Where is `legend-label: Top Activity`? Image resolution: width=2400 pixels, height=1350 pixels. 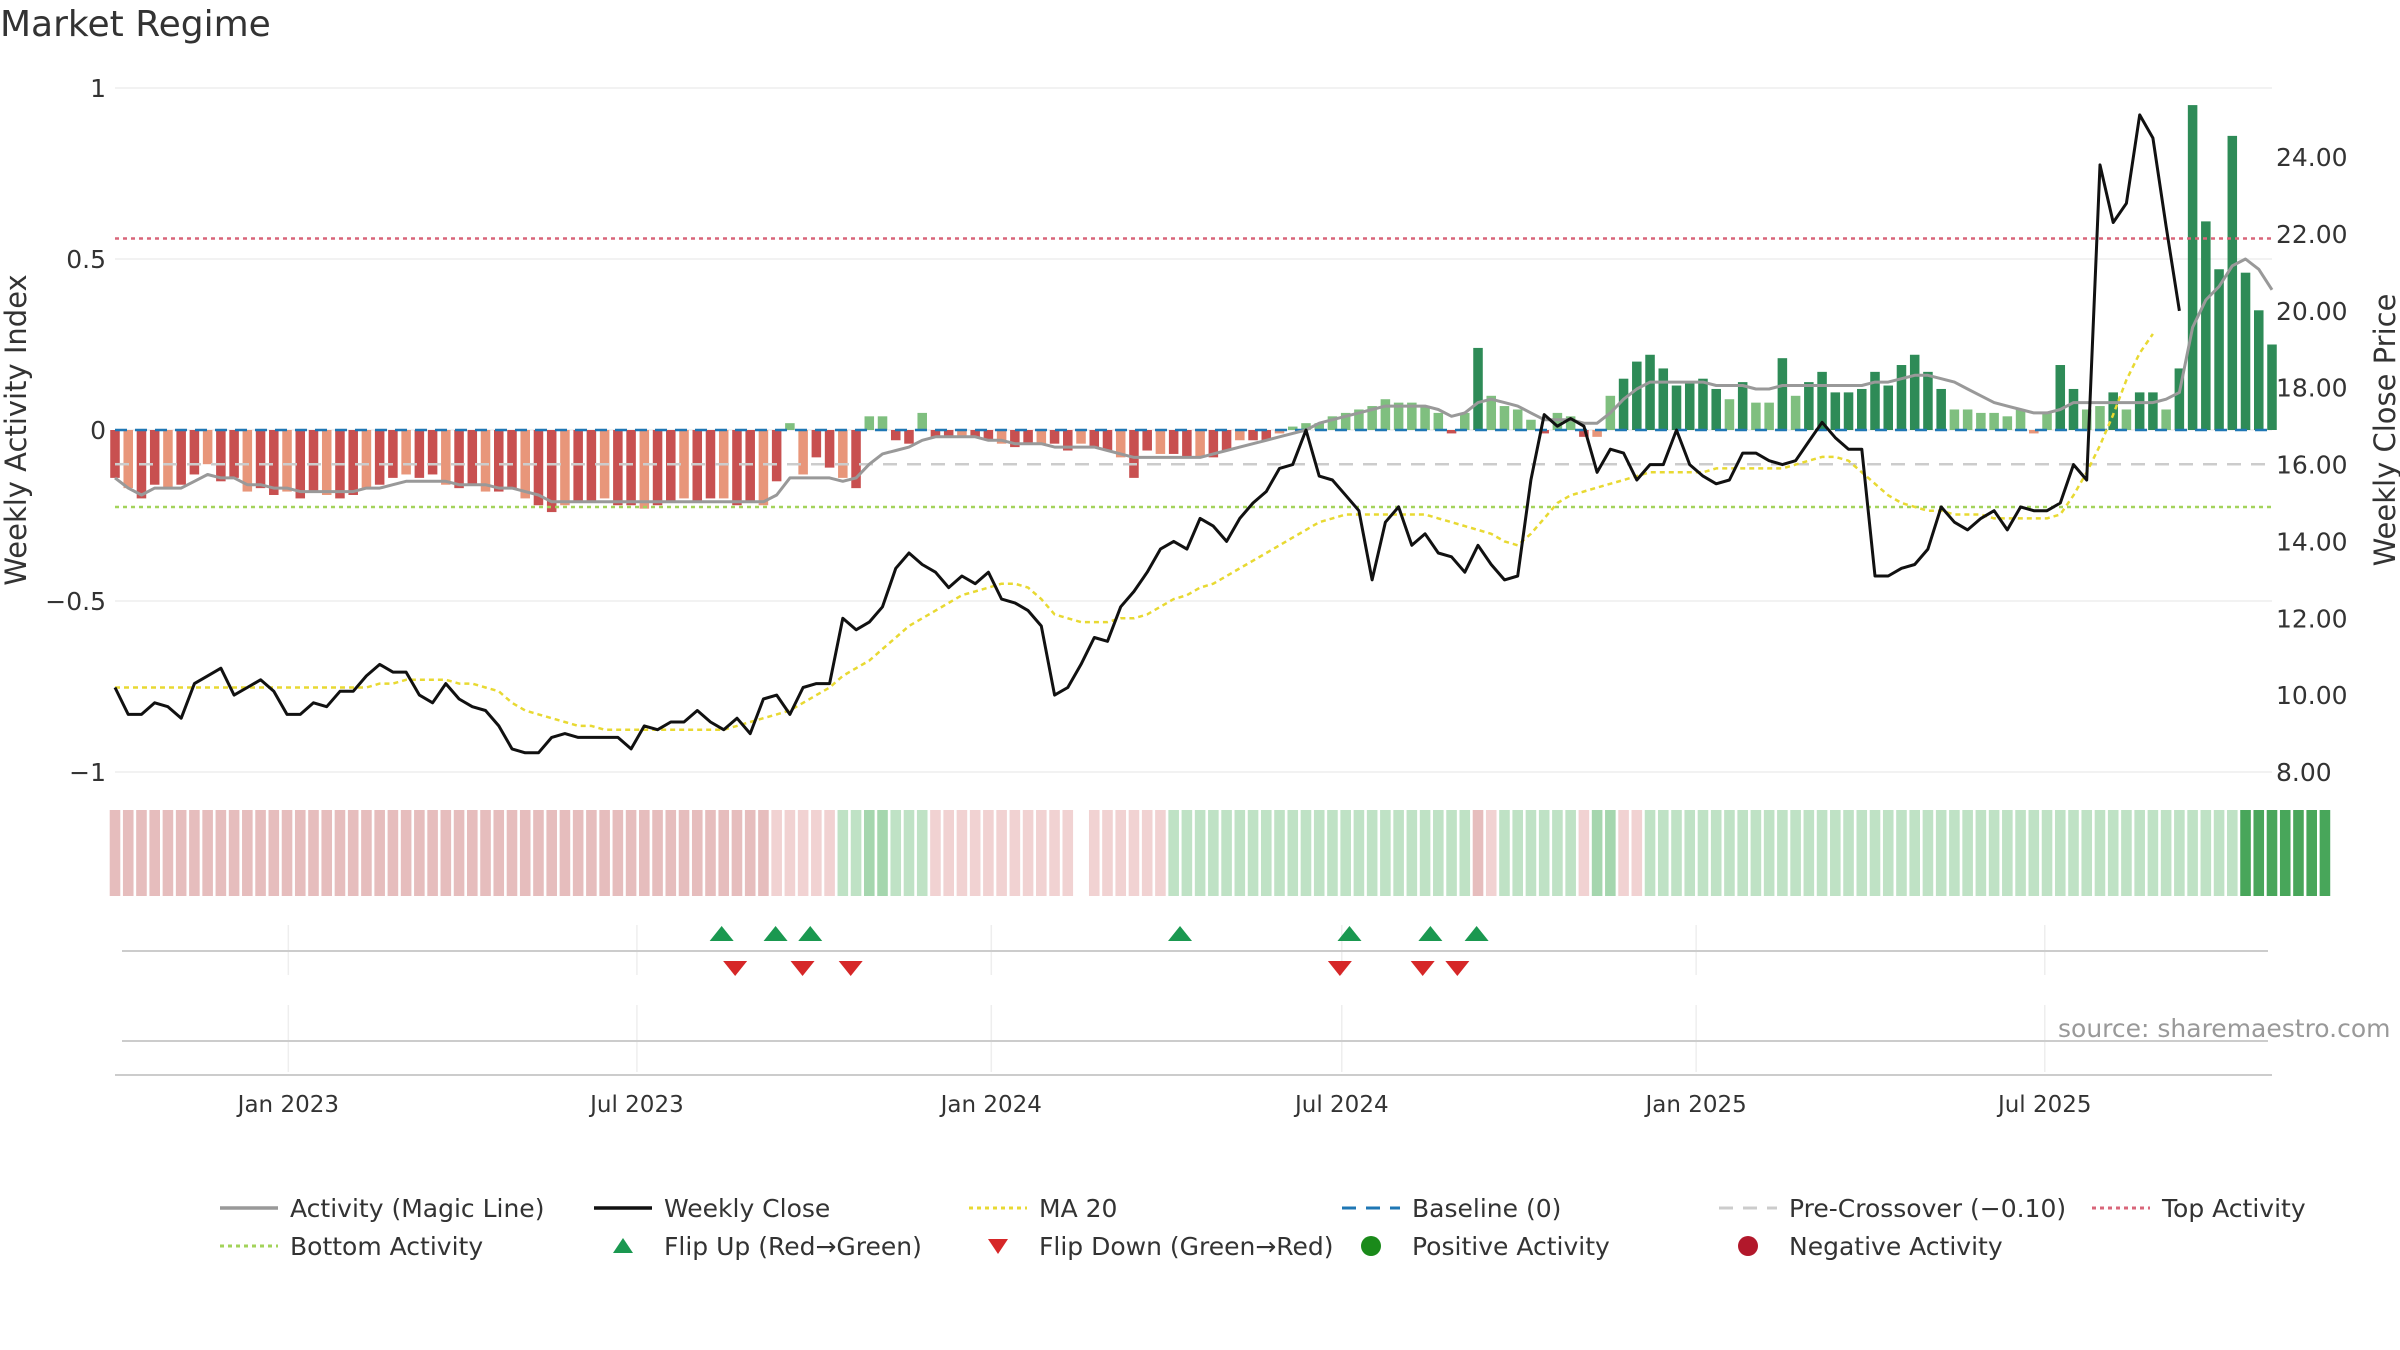
legend-label: Top Activity is located at coordinates (2234, 1208).